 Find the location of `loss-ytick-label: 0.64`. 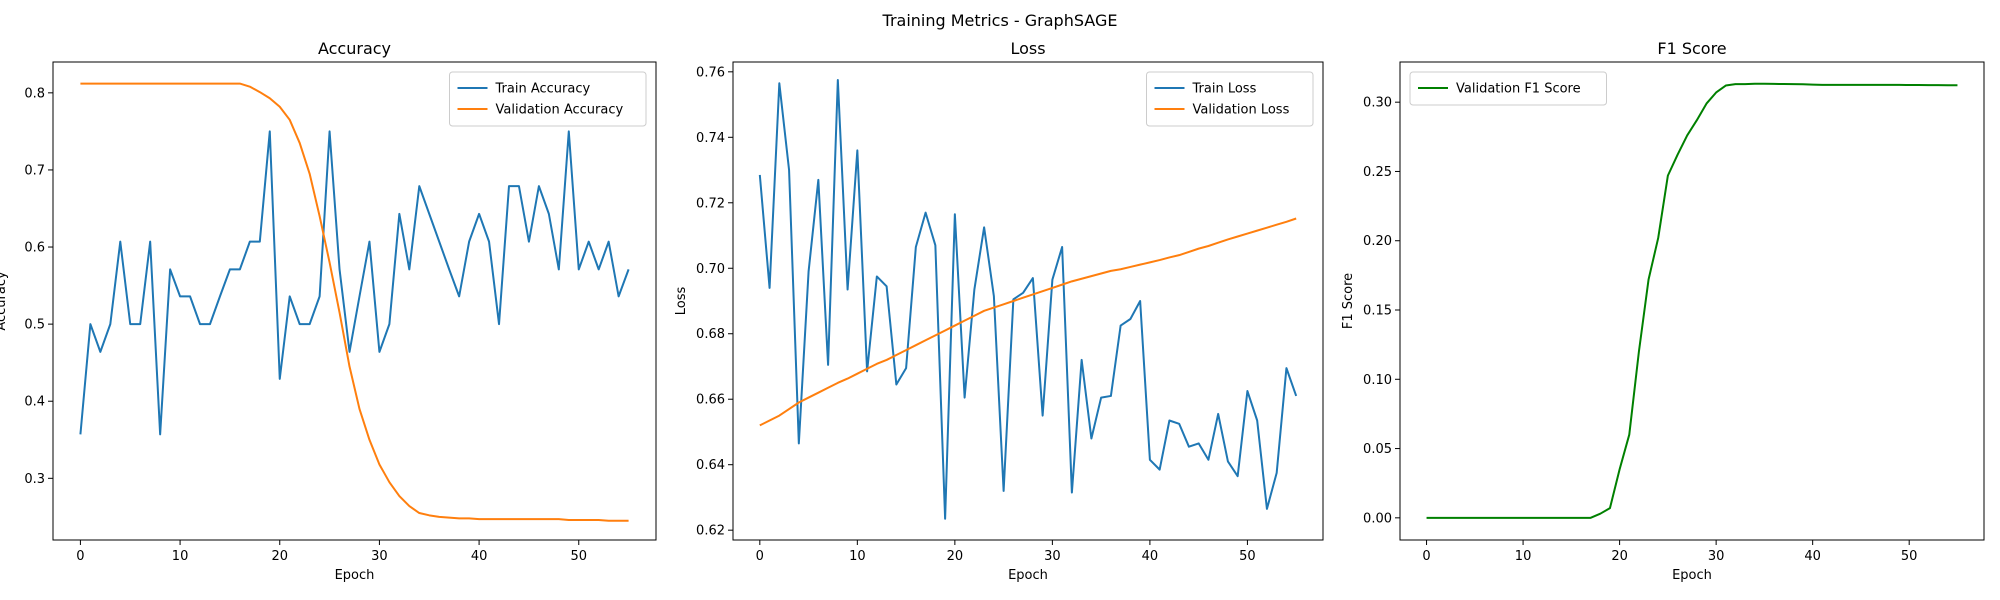

loss-ytick-label: 0.64 is located at coordinates (710, 465).